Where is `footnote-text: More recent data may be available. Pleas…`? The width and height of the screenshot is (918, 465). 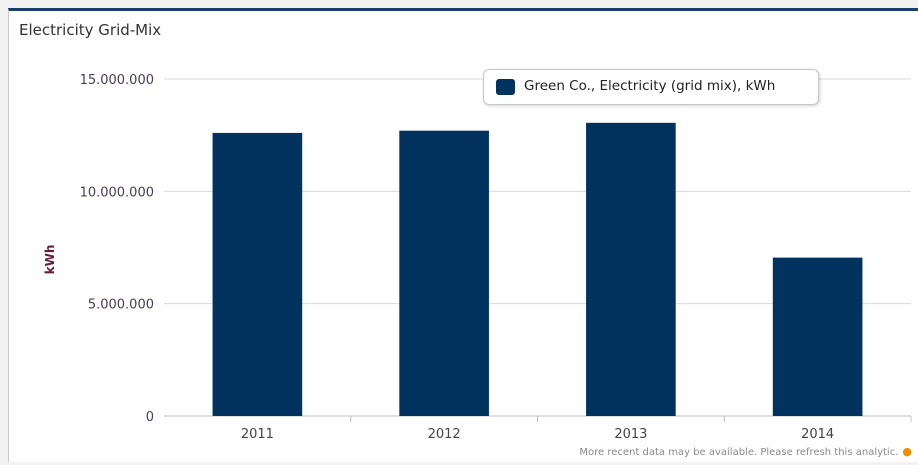 footnote-text: More recent data may be available. Pleas… is located at coordinates (739, 452).